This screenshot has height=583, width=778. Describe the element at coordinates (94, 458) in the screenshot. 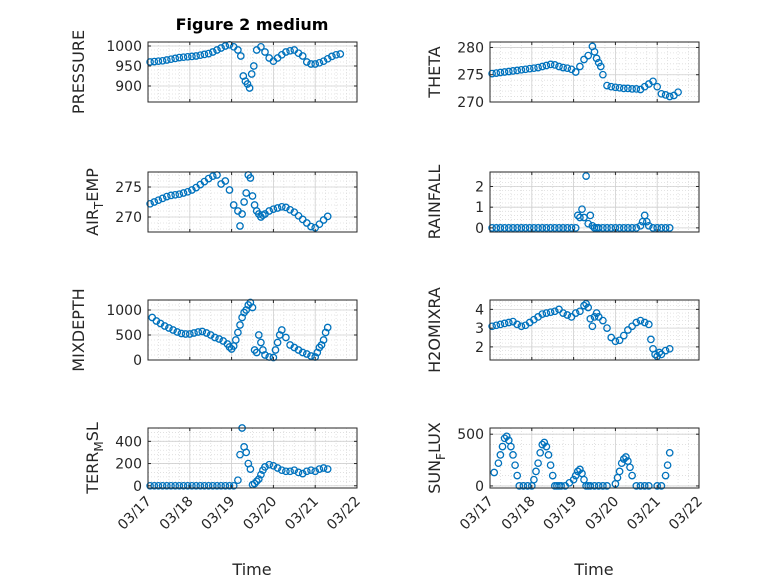

I see `y-axis-label: TERRMSL` at that location.